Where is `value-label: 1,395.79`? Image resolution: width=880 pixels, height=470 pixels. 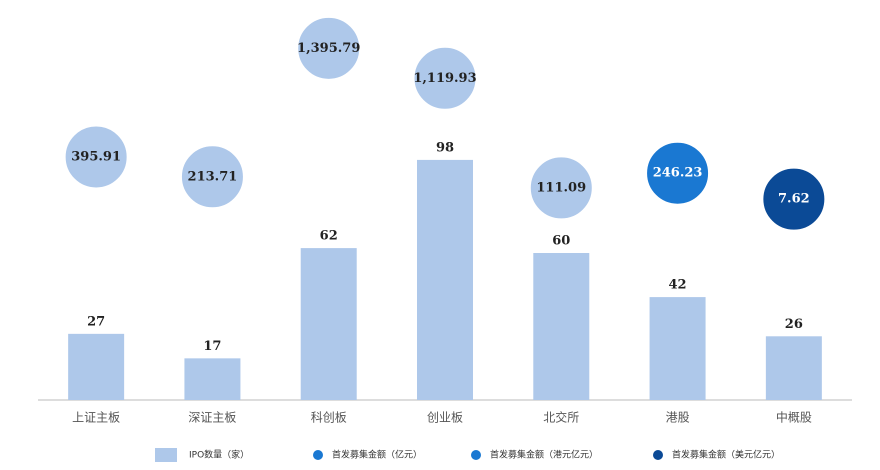 value-label: 1,395.79 is located at coordinates (328, 48).